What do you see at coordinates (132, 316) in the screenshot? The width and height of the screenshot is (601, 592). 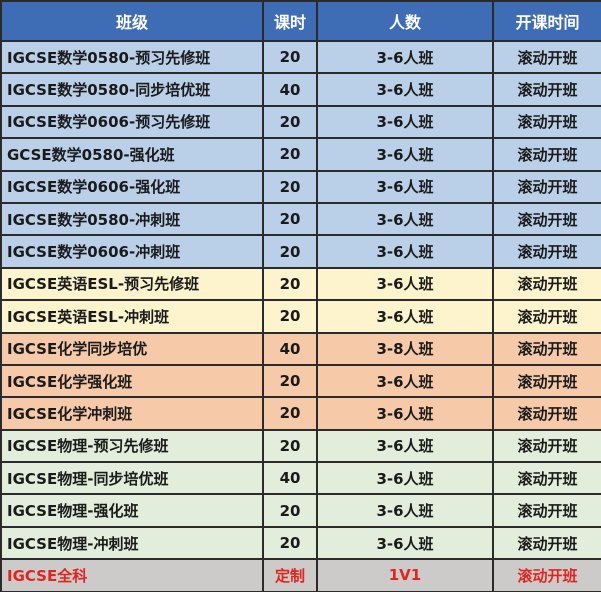 I see `class-name-cell: IGCSE英语ESL-冲刺班` at bounding box center [132, 316].